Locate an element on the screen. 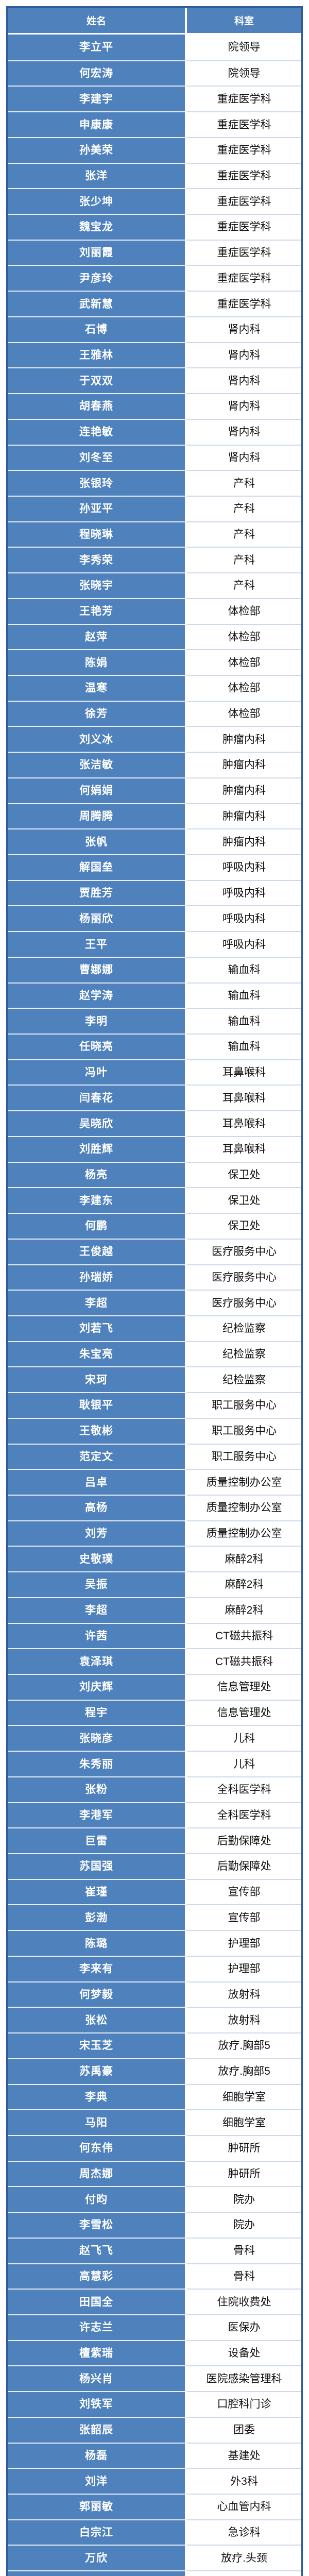 Image resolution: width=309 pixels, height=2576 pixels. table-row: 杨兴肖 医院感染管理科 is located at coordinates (154, 2378).